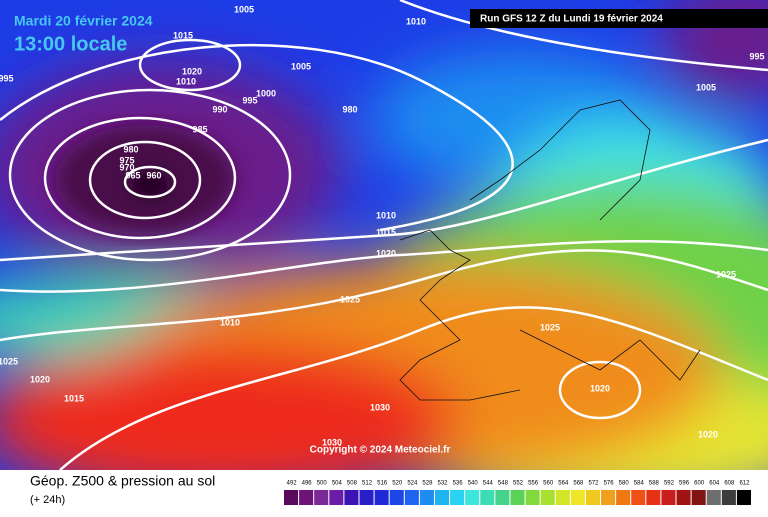 The image size is (768, 517). I want to click on colorbar-label: 572, so click(593, 484).